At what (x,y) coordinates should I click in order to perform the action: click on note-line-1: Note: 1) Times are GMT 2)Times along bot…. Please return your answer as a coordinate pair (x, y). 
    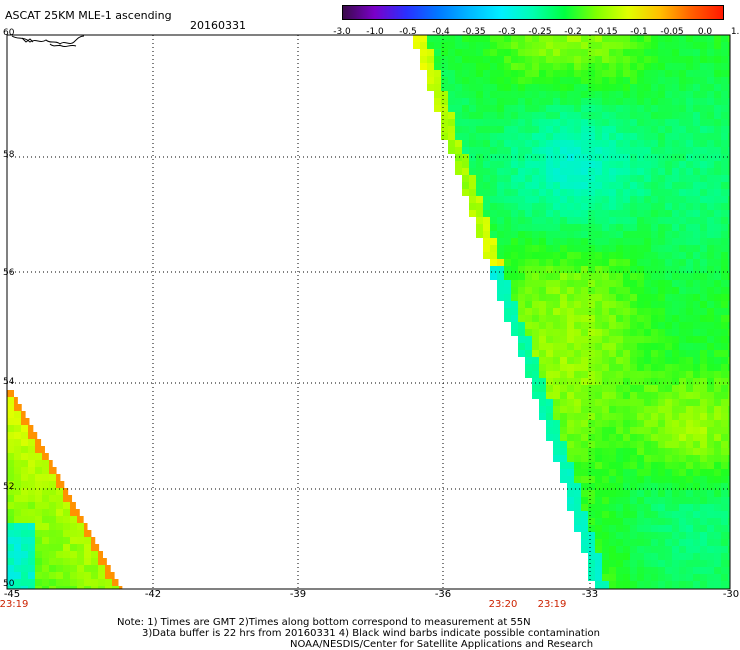
    Looking at the image, I should click on (324, 622).